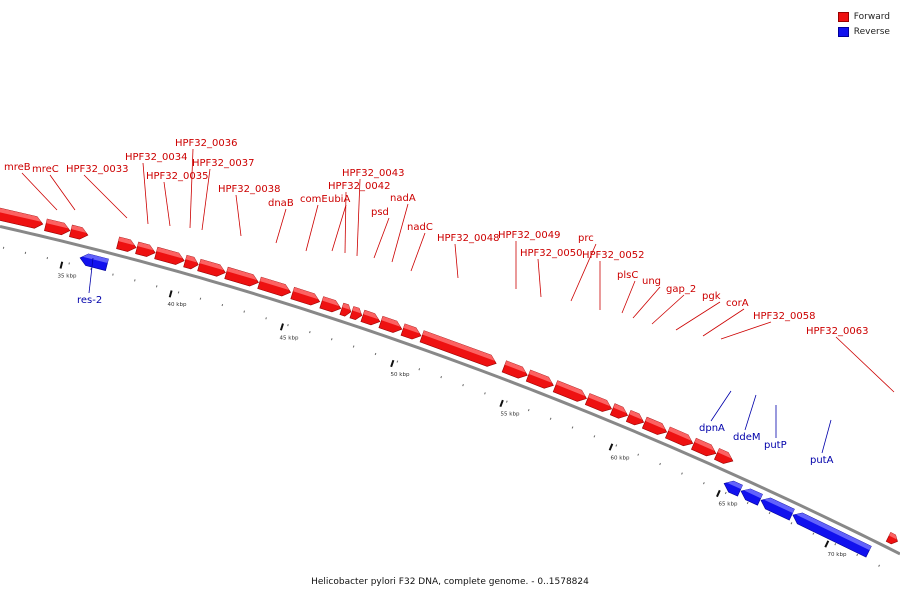  What do you see at coordinates (97, 169) in the screenshot?
I see `forward-gene-label: HPF32_0033` at bounding box center [97, 169].